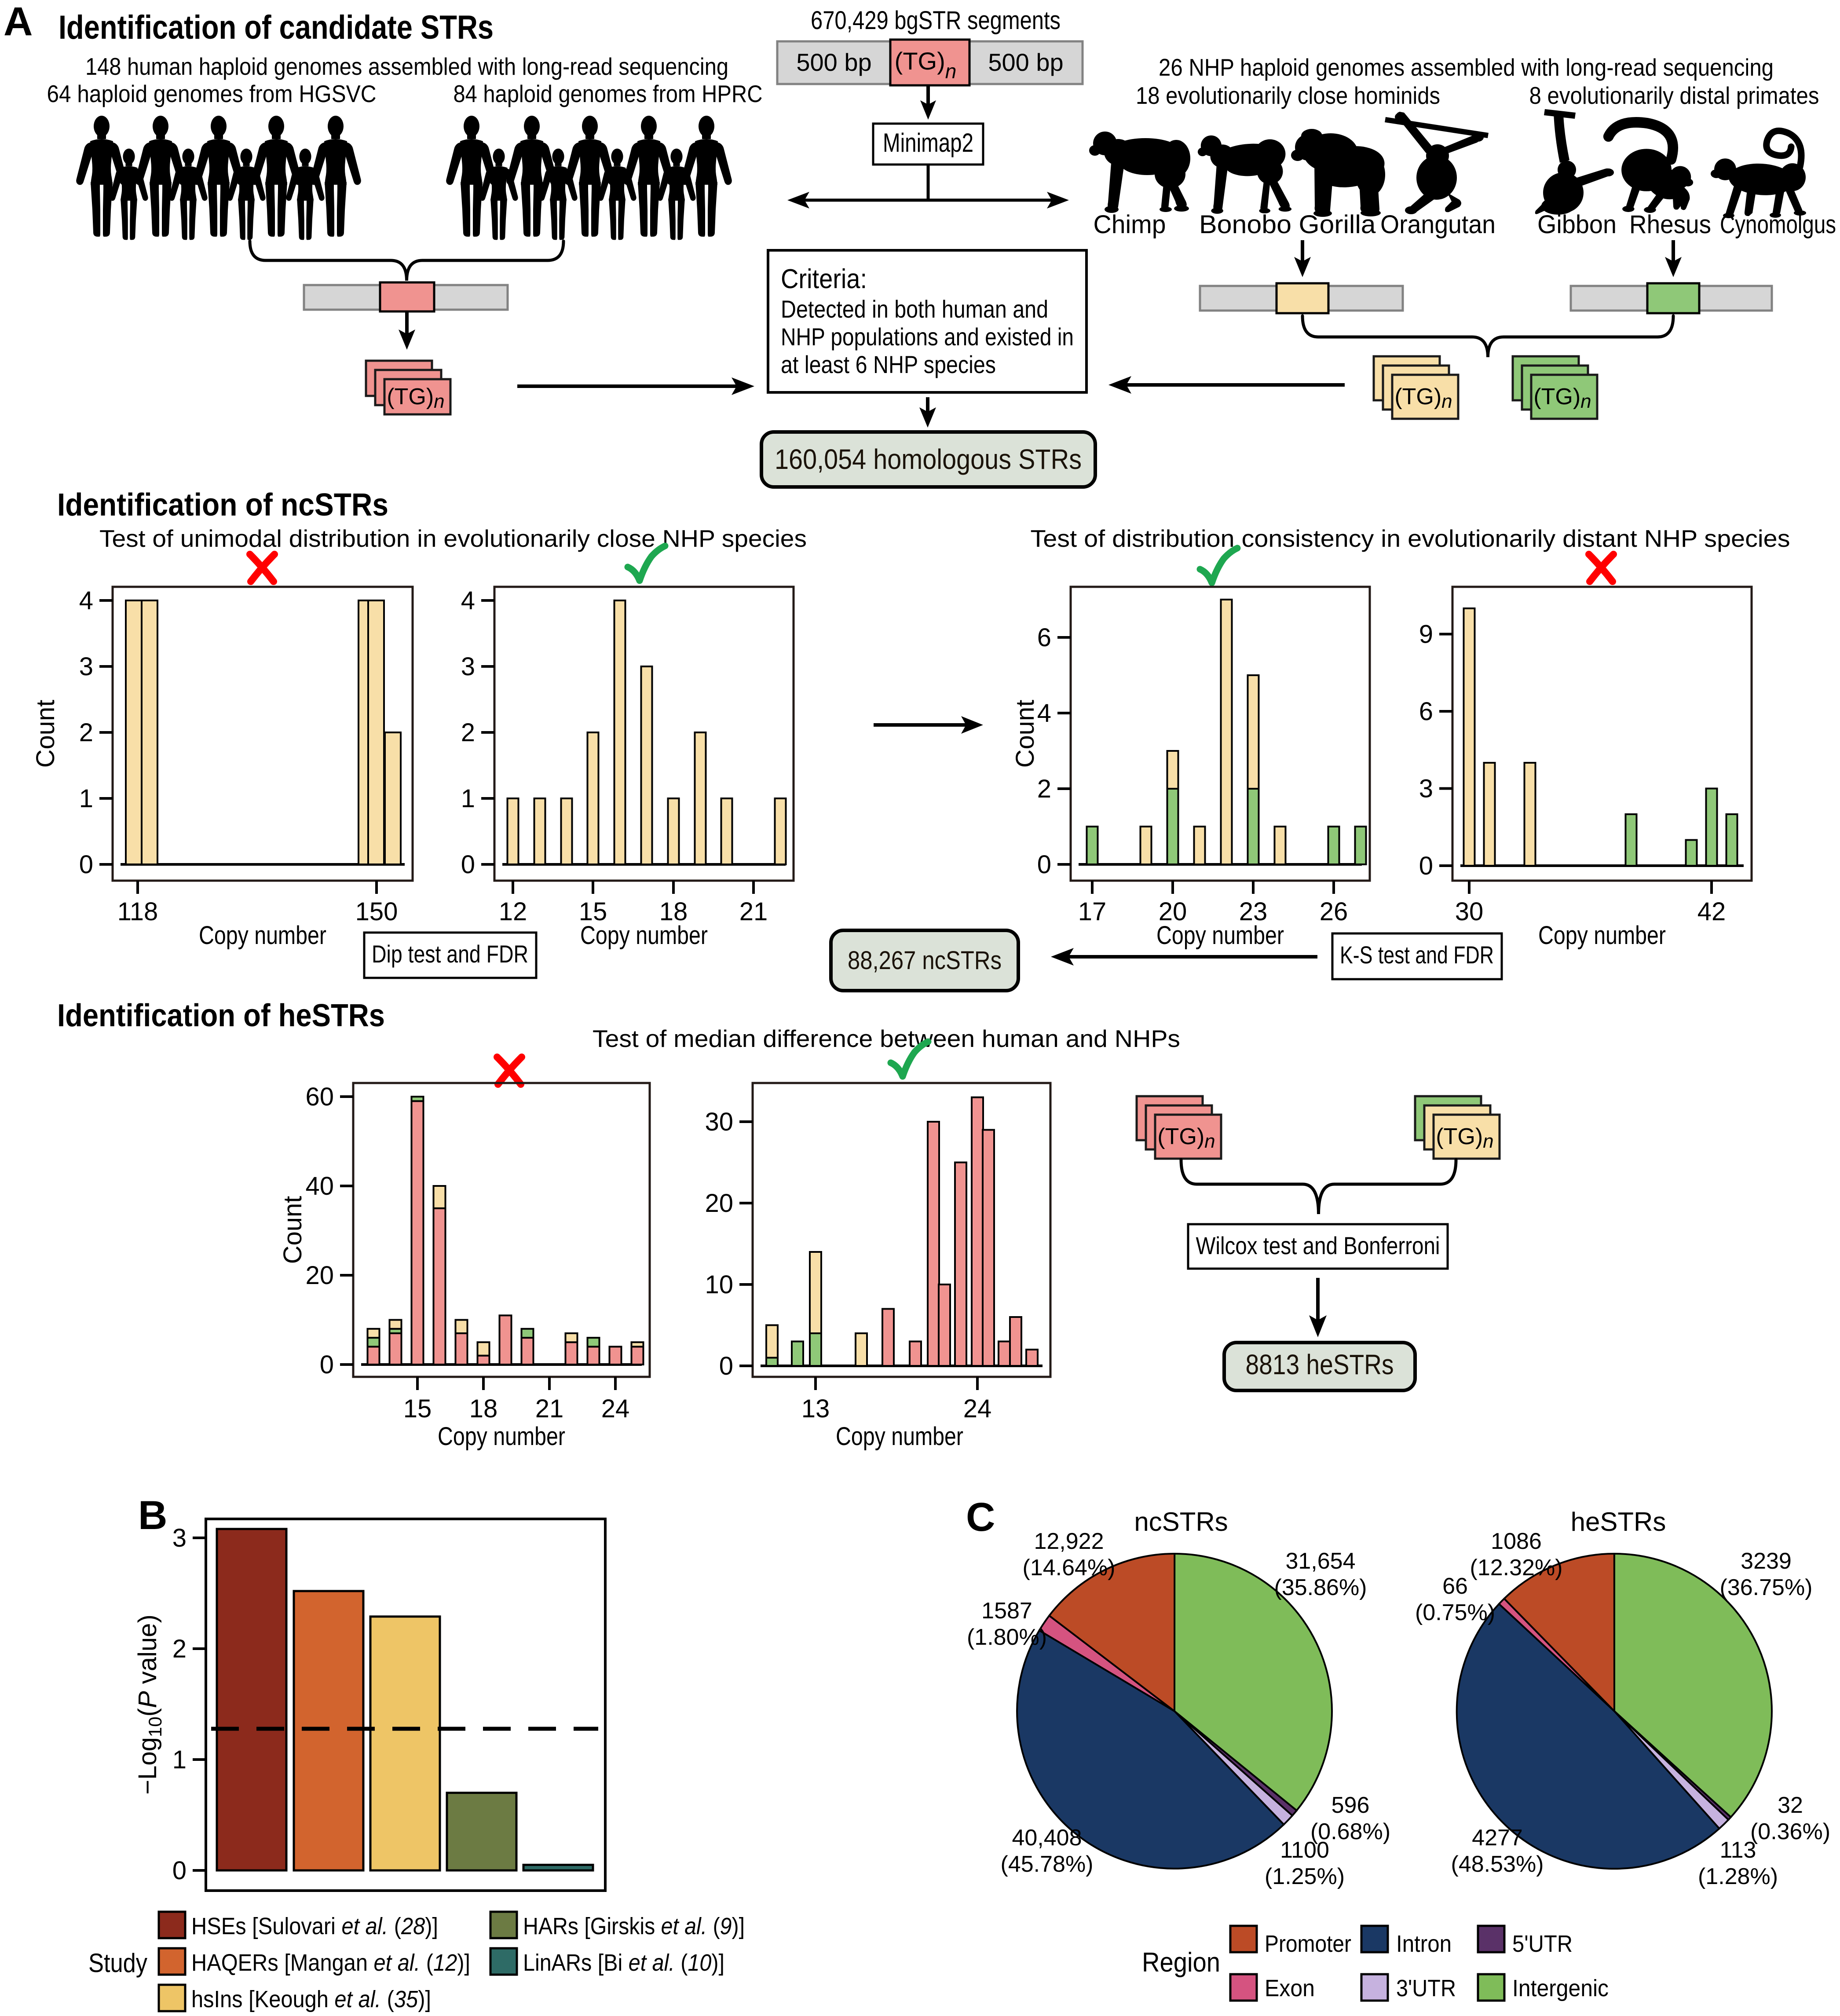 Image resolution: width=1840 pixels, height=2016 pixels. Describe the element at coordinates (319, 1186) in the screenshot. I see `svg-text: 40` at that location.